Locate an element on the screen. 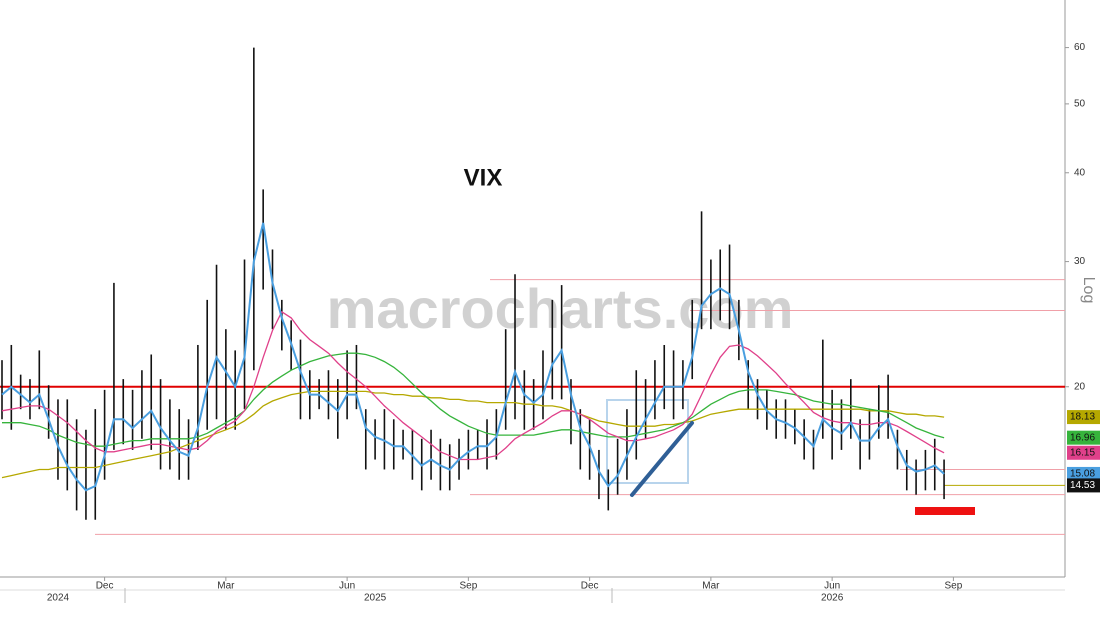 The height and width of the screenshot is (619, 1100). y-tick-label: 20 is located at coordinates (1080, 386).